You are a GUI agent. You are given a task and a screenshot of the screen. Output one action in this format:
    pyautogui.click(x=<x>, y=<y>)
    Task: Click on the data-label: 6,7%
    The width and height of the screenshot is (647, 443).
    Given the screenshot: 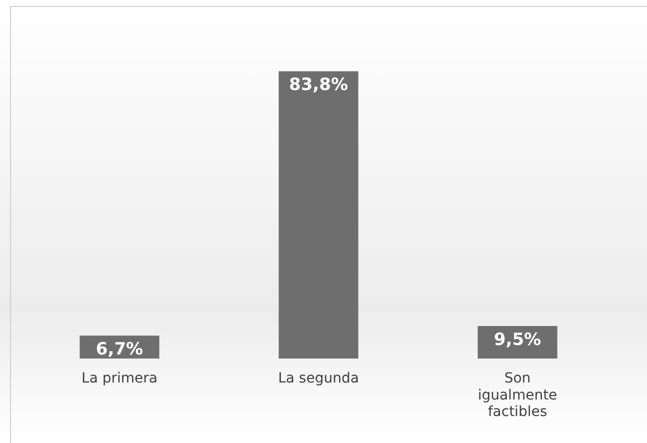 What is the action you would take?
    pyautogui.click(x=120, y=350)
    